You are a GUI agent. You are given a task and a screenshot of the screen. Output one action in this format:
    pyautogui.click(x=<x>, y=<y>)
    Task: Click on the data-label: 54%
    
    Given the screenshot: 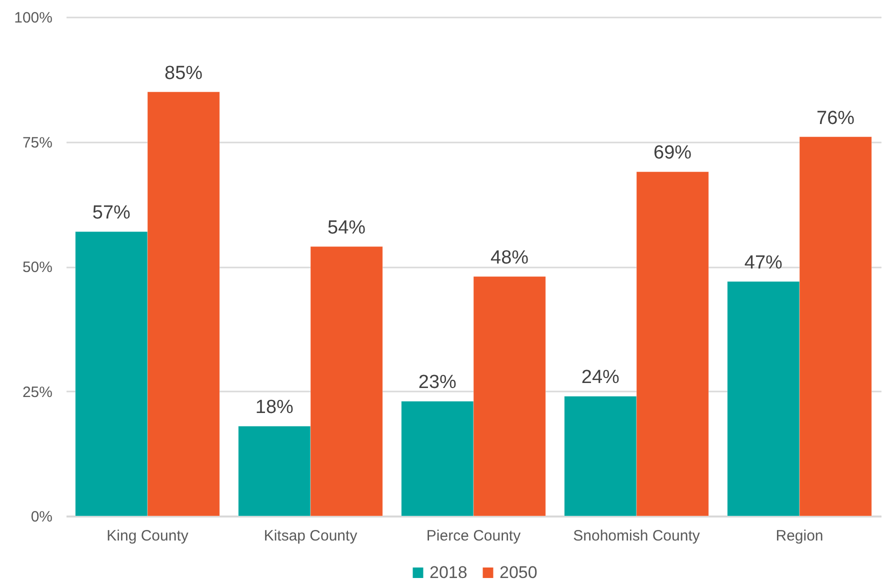 What is the action you would take?
    pyautogui.click(x=347, y=228)
    